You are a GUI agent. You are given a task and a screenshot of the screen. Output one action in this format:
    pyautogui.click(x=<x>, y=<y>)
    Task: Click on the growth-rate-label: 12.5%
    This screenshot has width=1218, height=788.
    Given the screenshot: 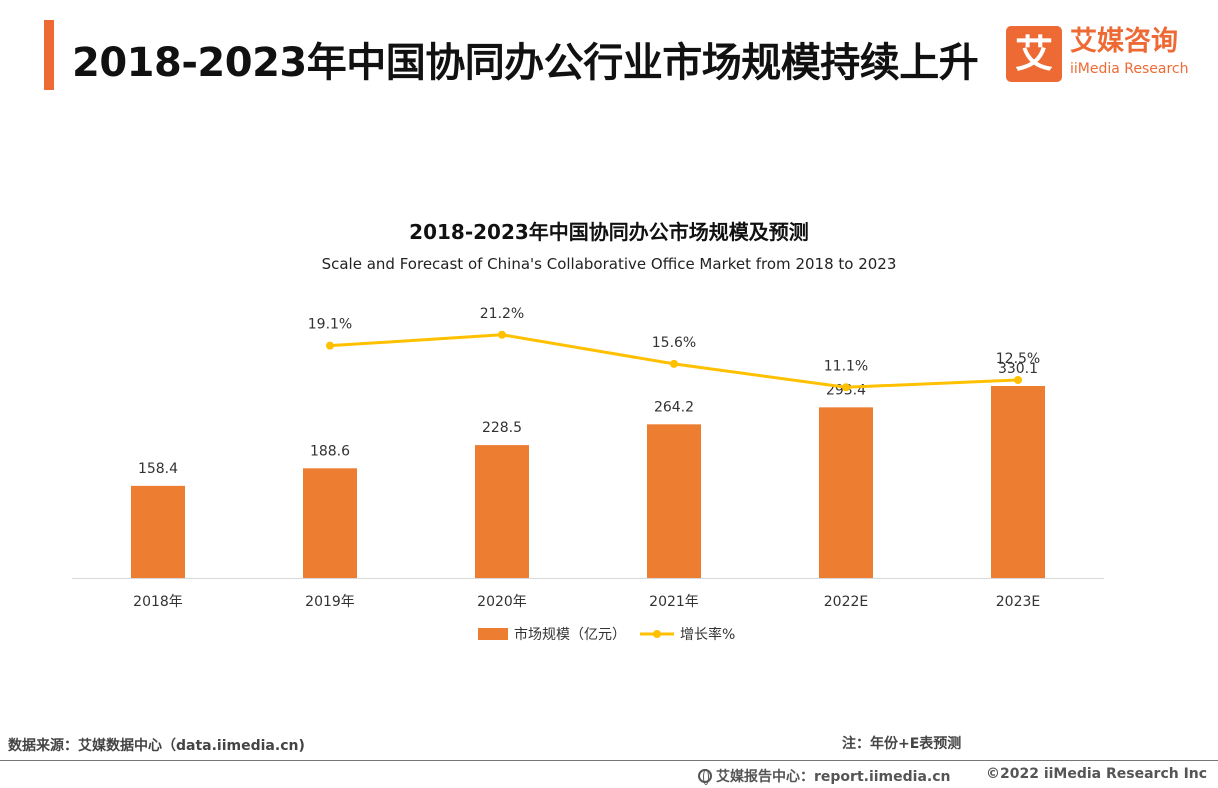 What is the action you would take?
    pyautogui.click(x=1018, y=359)
    